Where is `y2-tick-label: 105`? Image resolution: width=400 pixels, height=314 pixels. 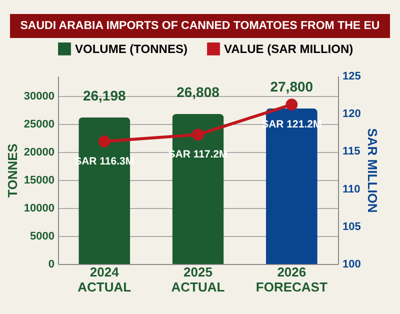 y2-tick-label: 105 is located at coordinates (351, 226).